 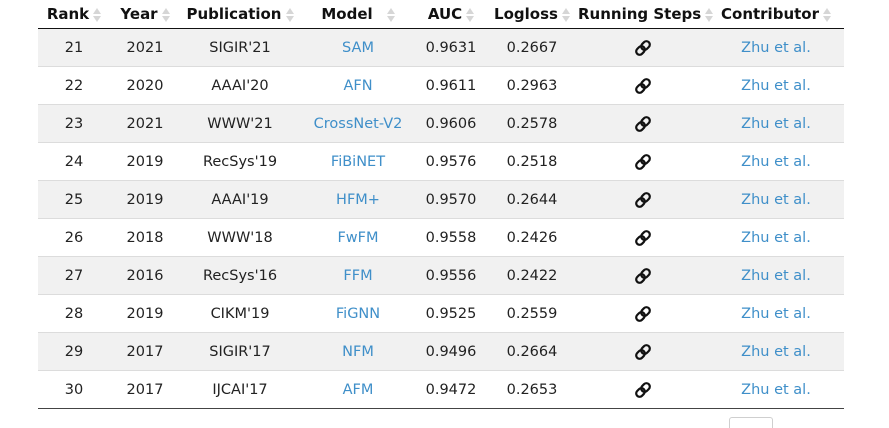 I want to click on logloss-cell: 0.2426, so click(x=532, y=237).